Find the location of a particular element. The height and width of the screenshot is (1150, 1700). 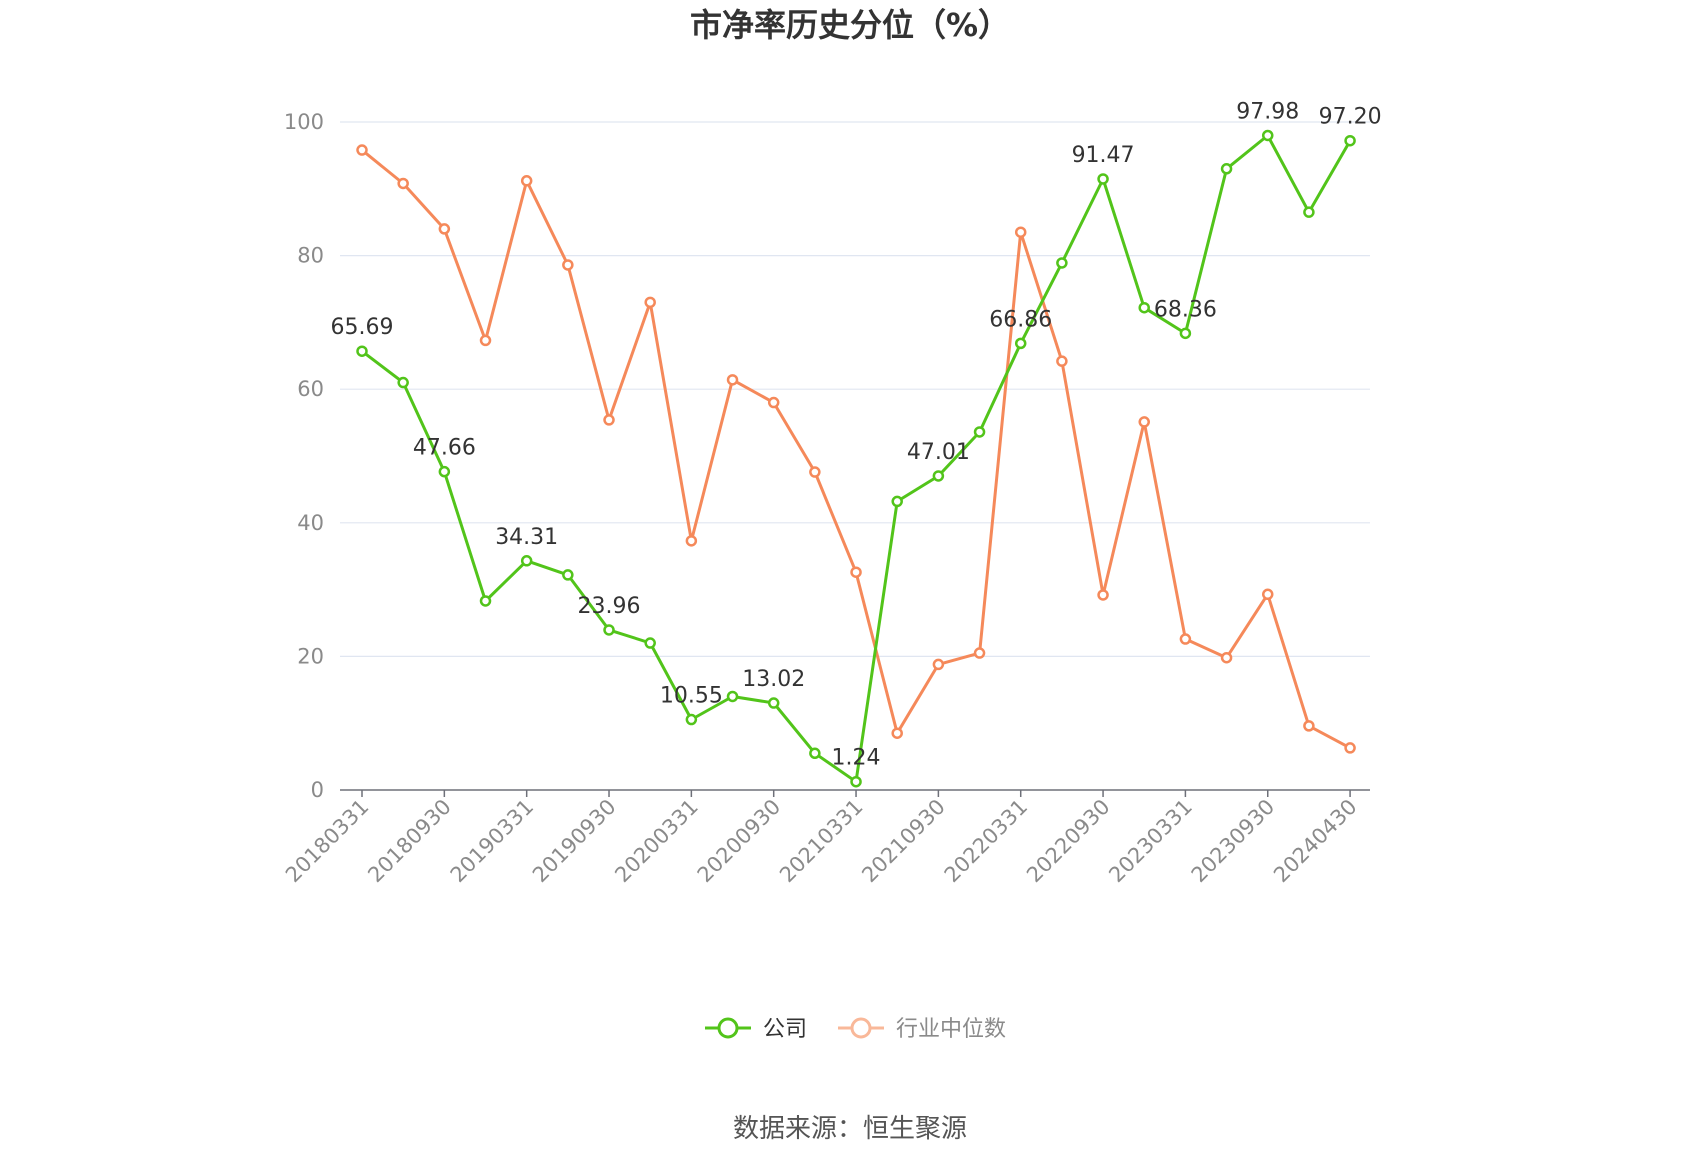

legend-item-industry-median: 行业中位数 is located at coordinates (922, 1029).